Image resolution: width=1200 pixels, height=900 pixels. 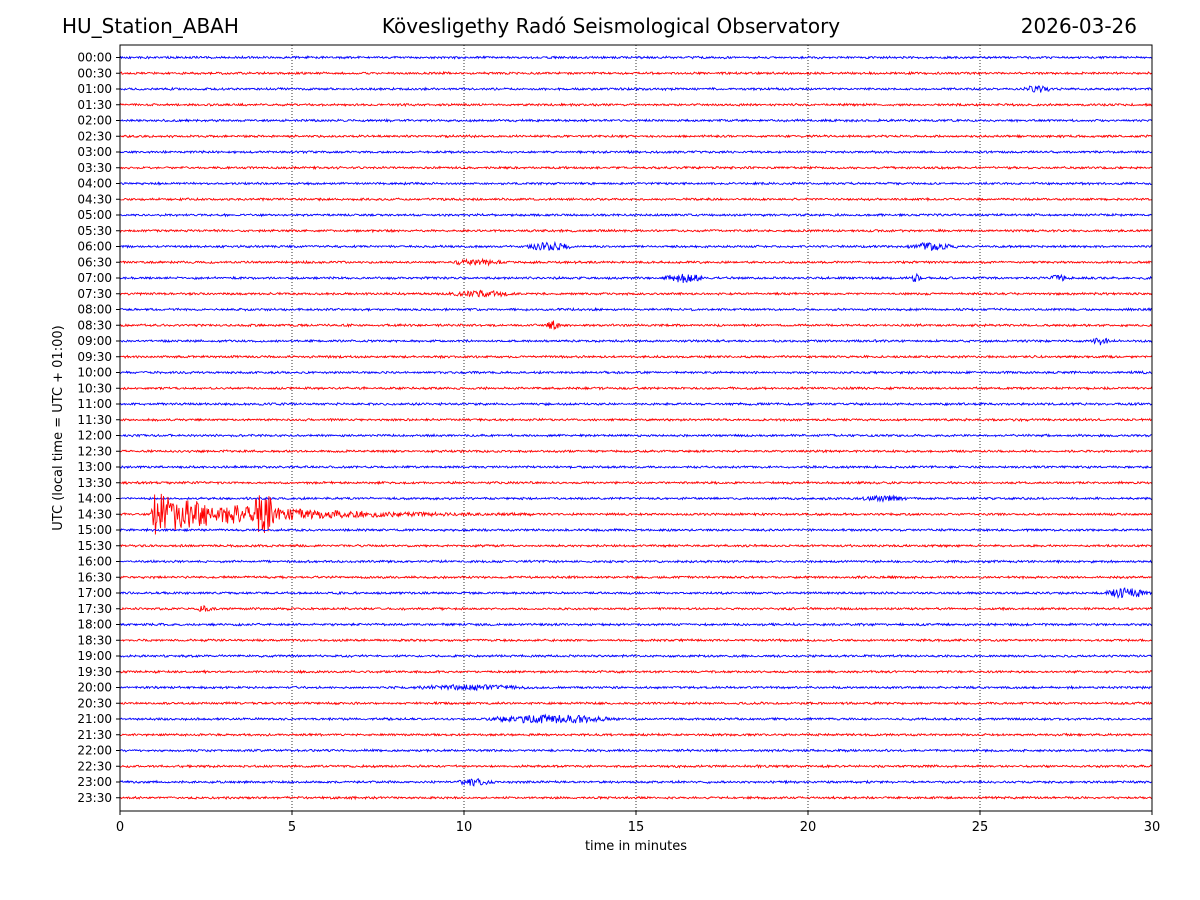 What do you see at coordinates (636, 57) in the screenshot?
I see `trace-00:00` at bounding box center [636, 57].